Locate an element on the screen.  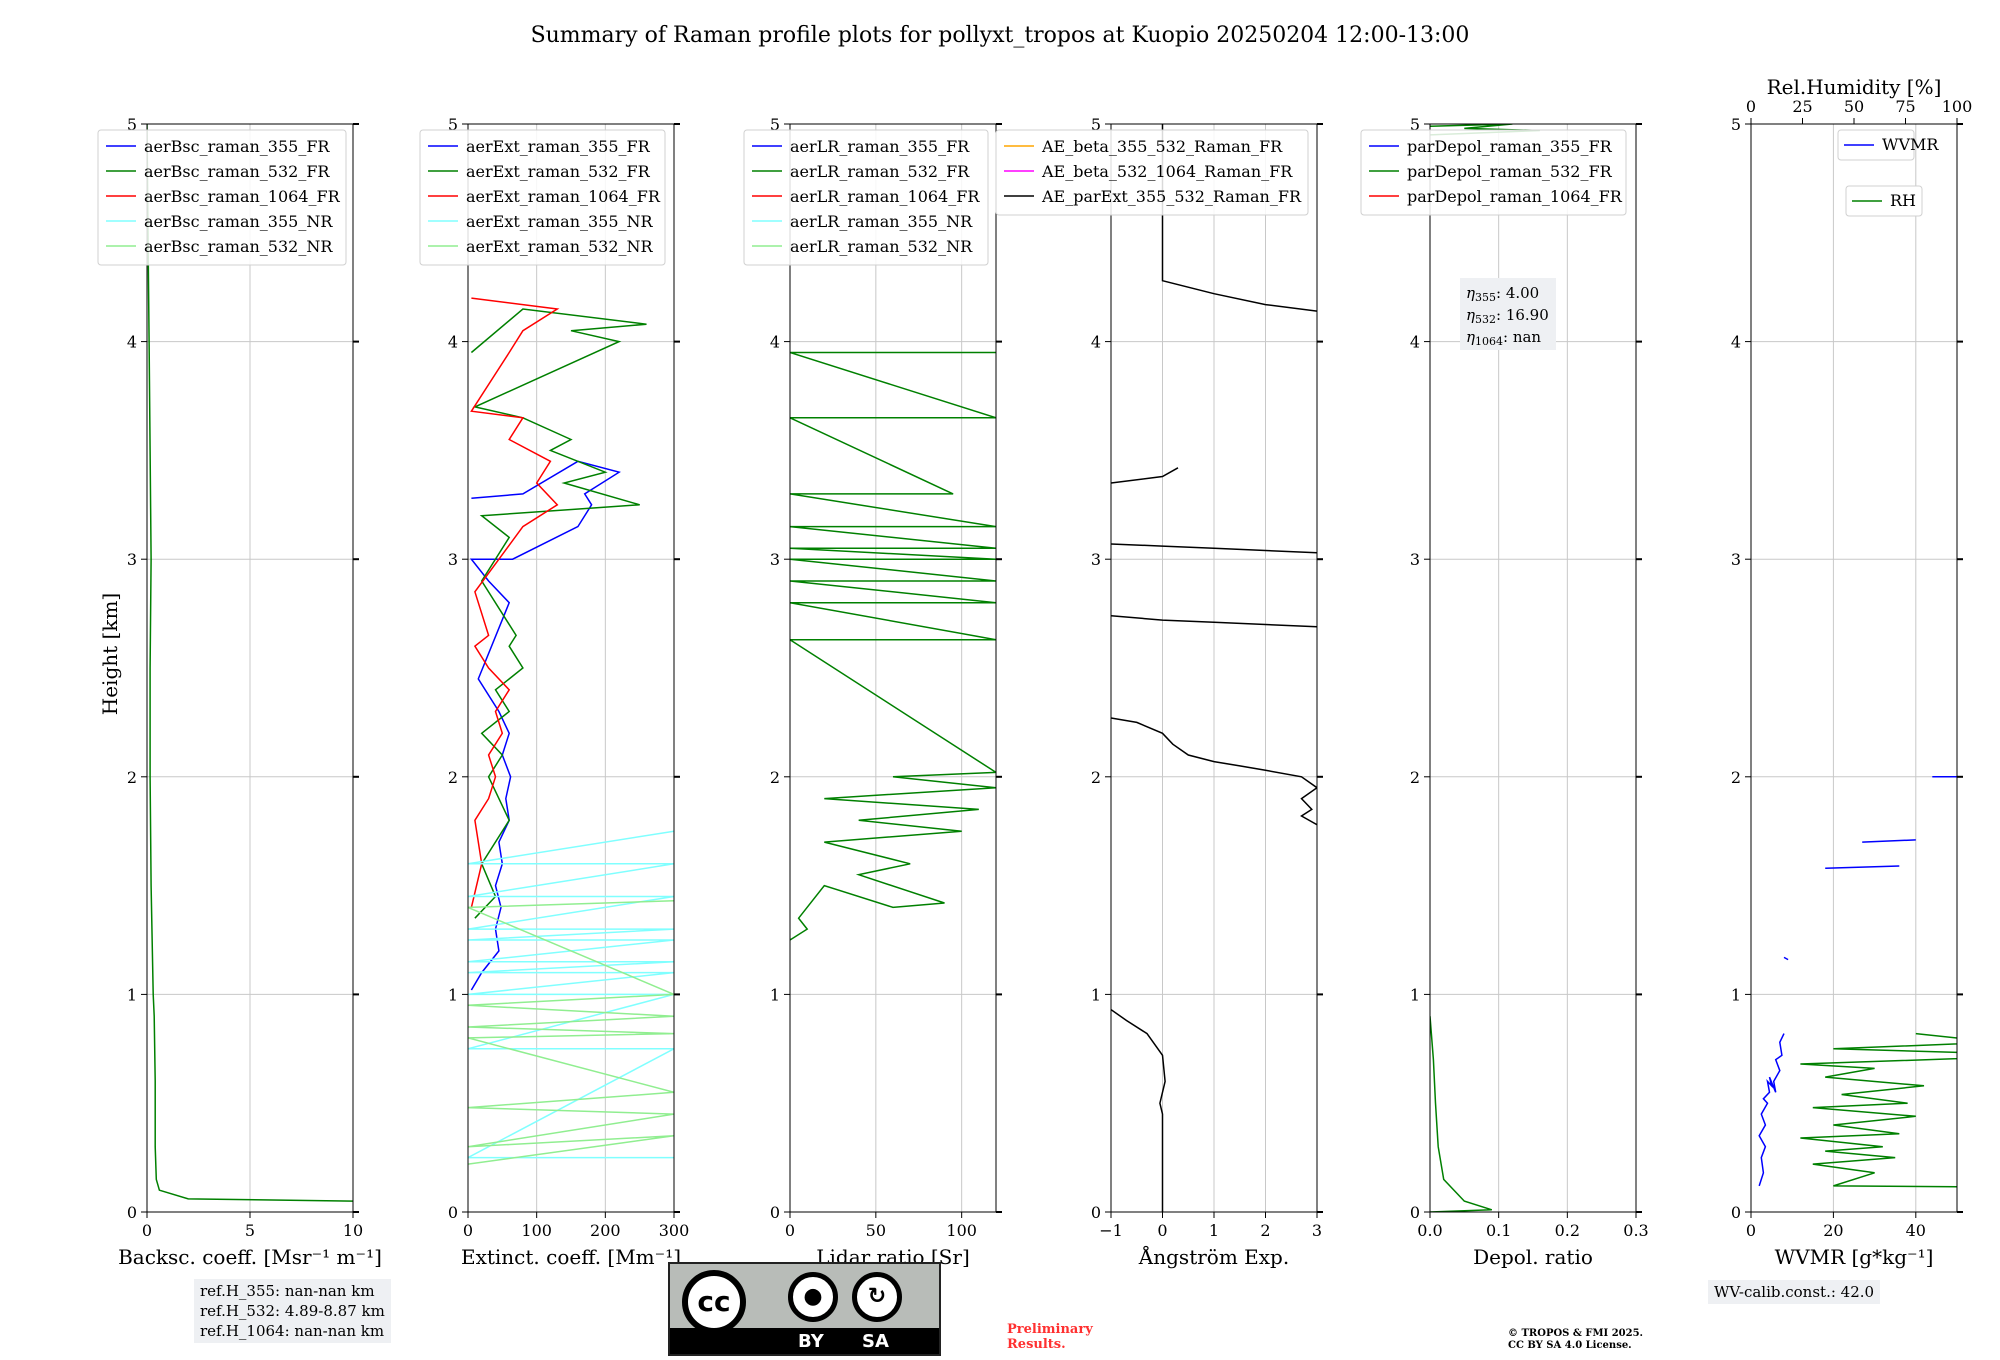
legend-label: aerExt_raman_355_FR is located at coordinates (558, 146).